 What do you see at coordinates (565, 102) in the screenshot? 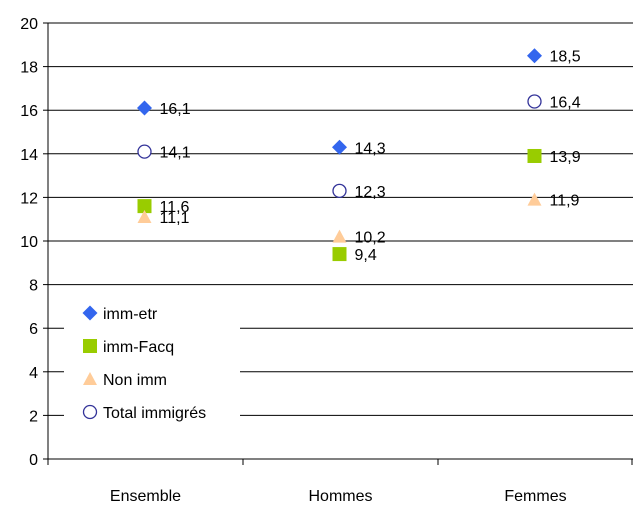
I see `data-label: 16,4` at bounding box center [565, 102].